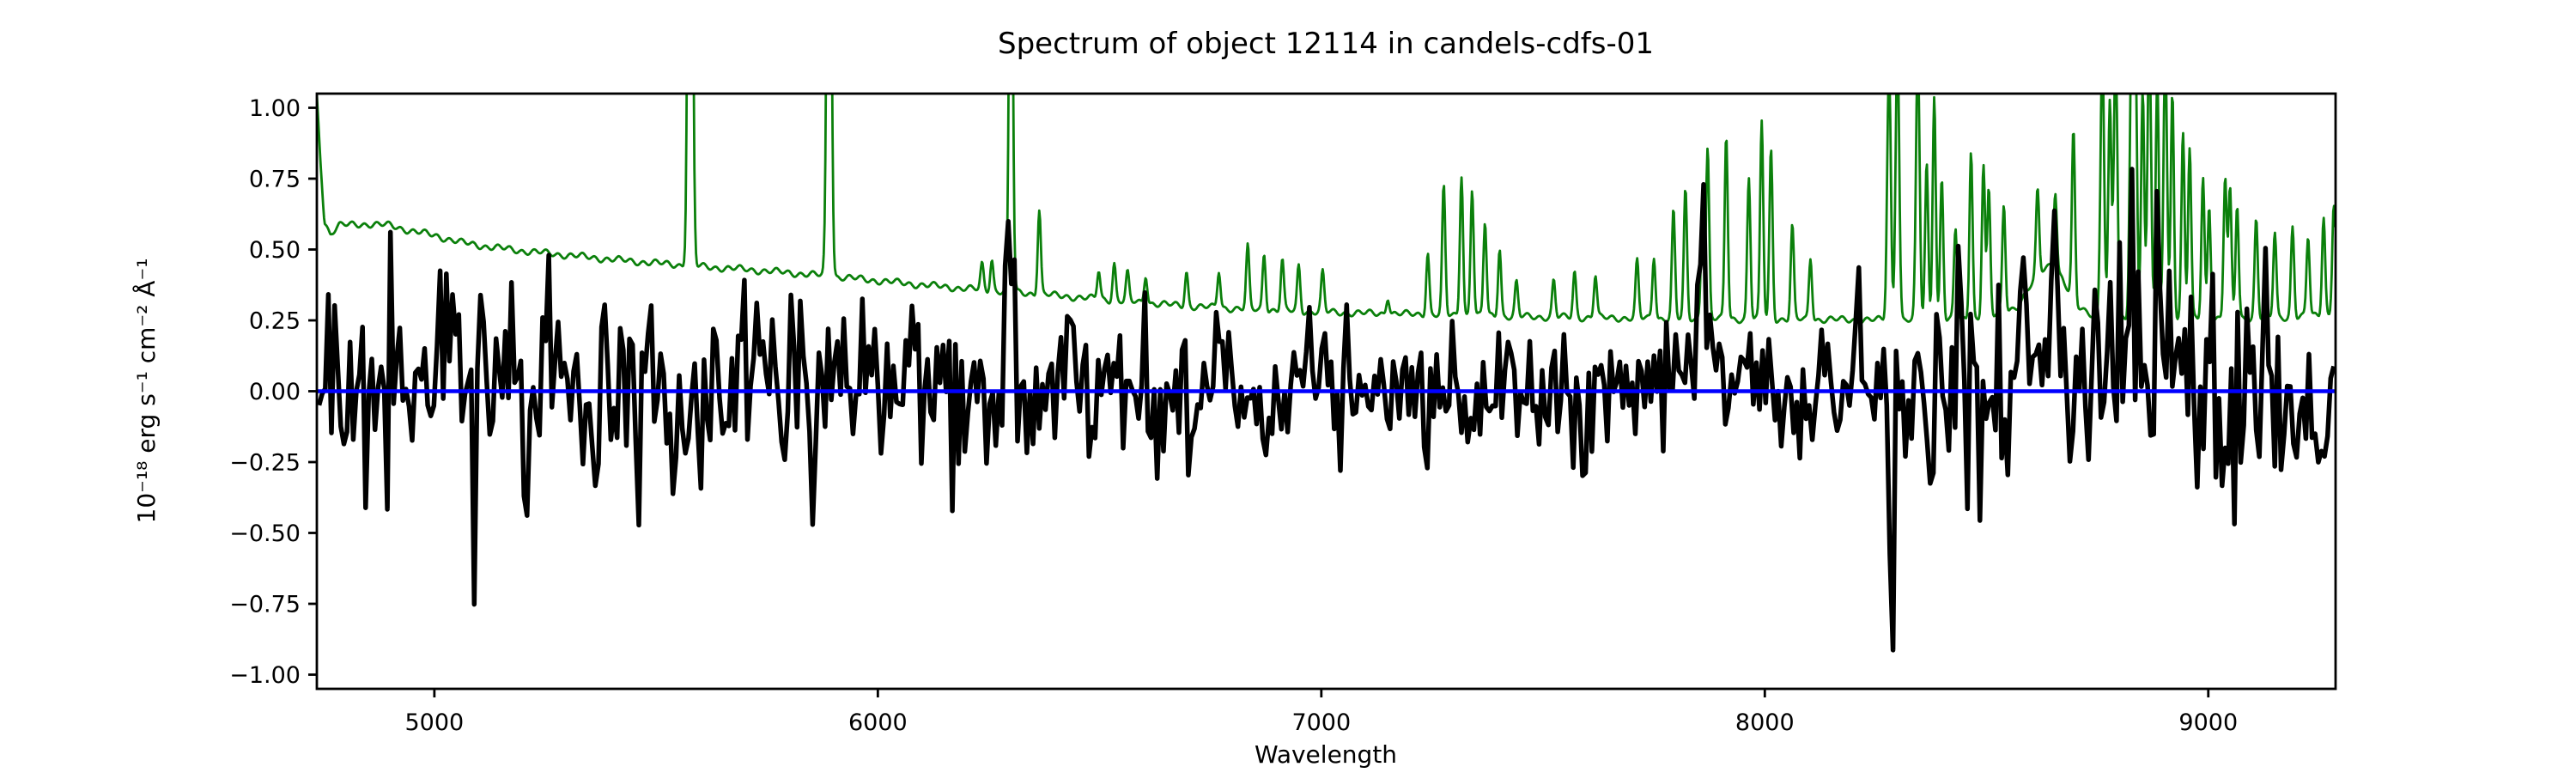 Image resolution: width=2576 pixels, height=773 pixels. What do you see at coordinates (275, 250) in the screenshot?
I see `y-tick-label: 0.50` at bounding box center [275, 250].